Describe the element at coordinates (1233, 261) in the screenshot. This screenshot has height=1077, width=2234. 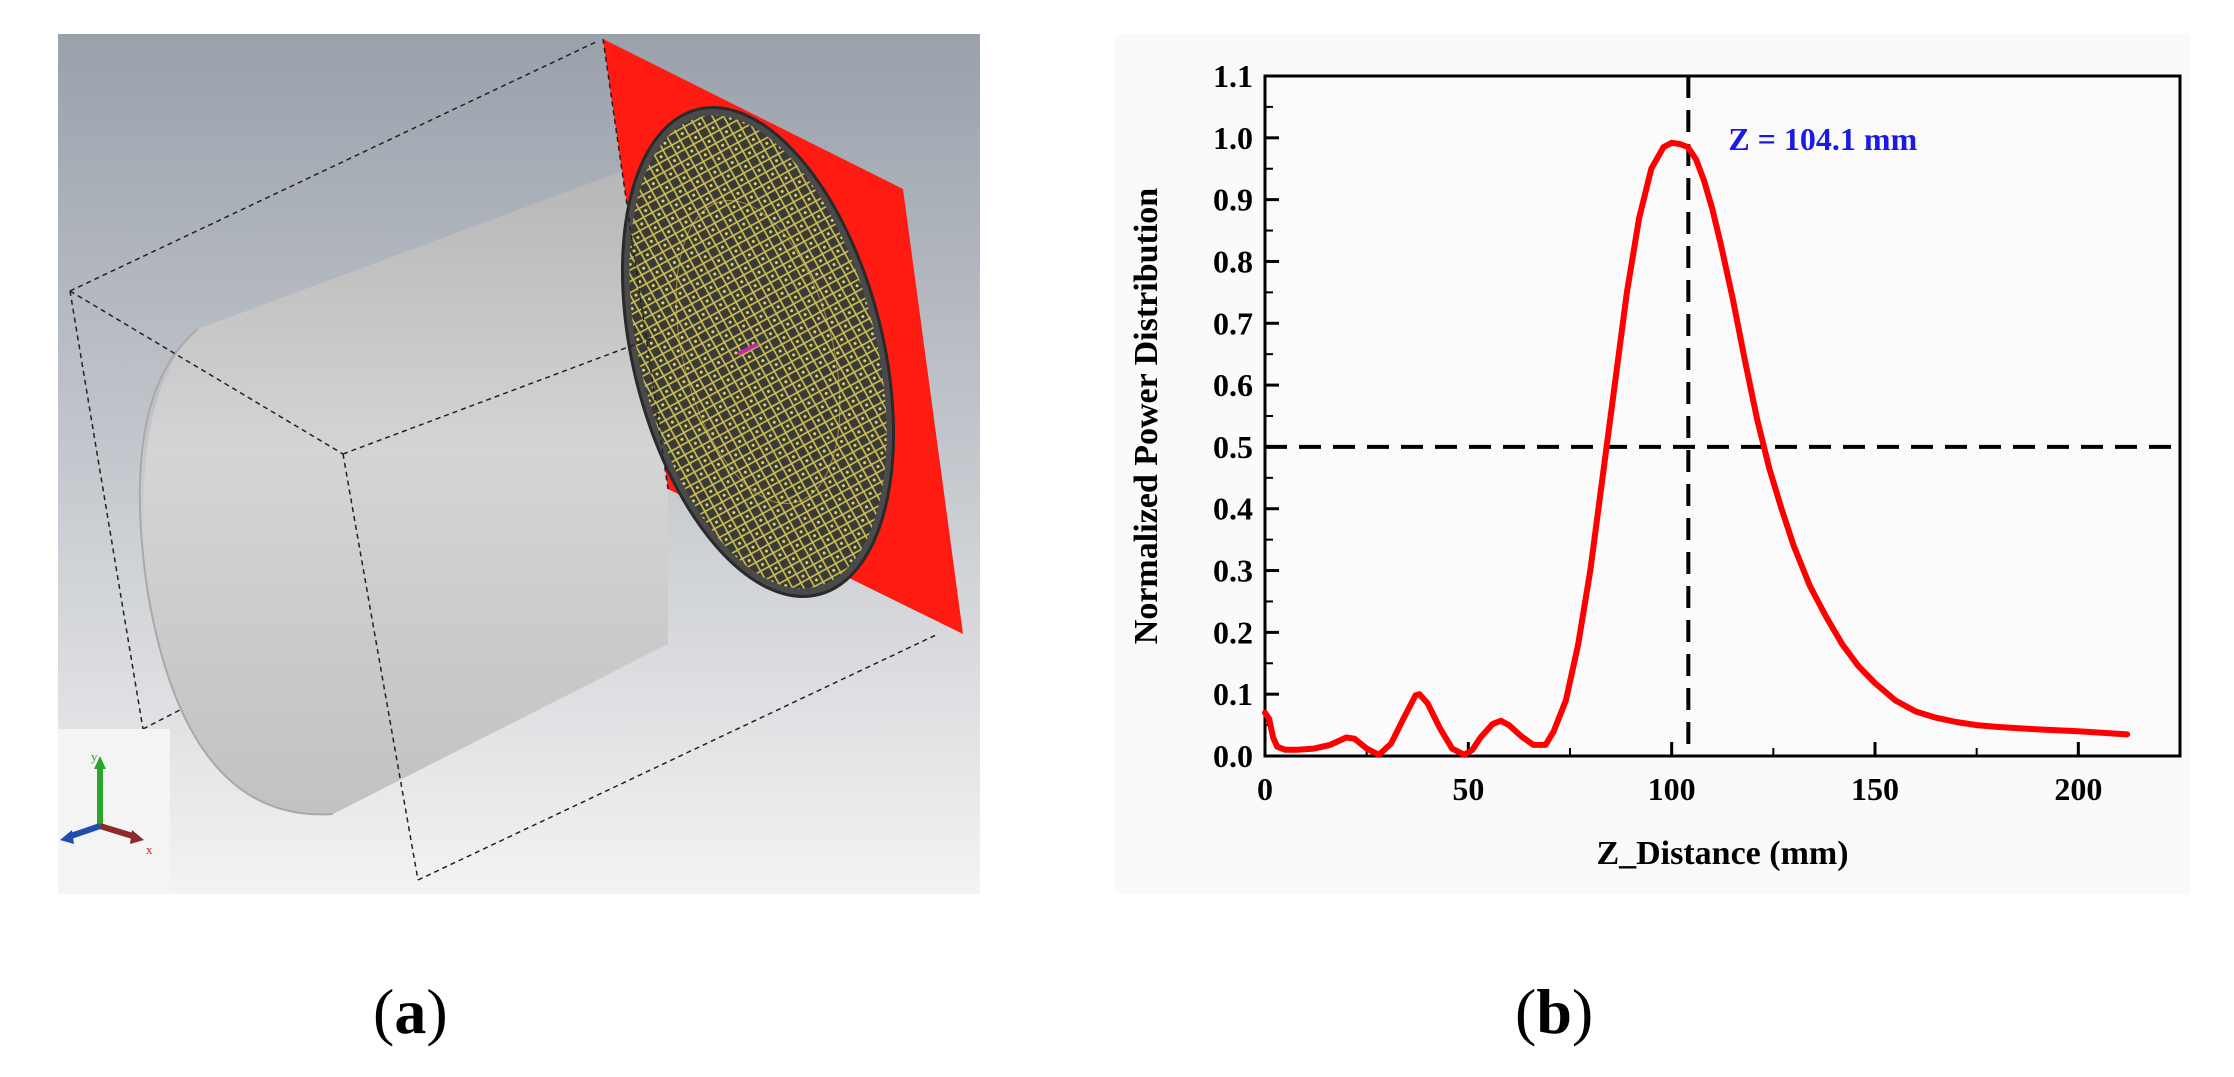
I see `y-tick-label: 0.8` at that location.